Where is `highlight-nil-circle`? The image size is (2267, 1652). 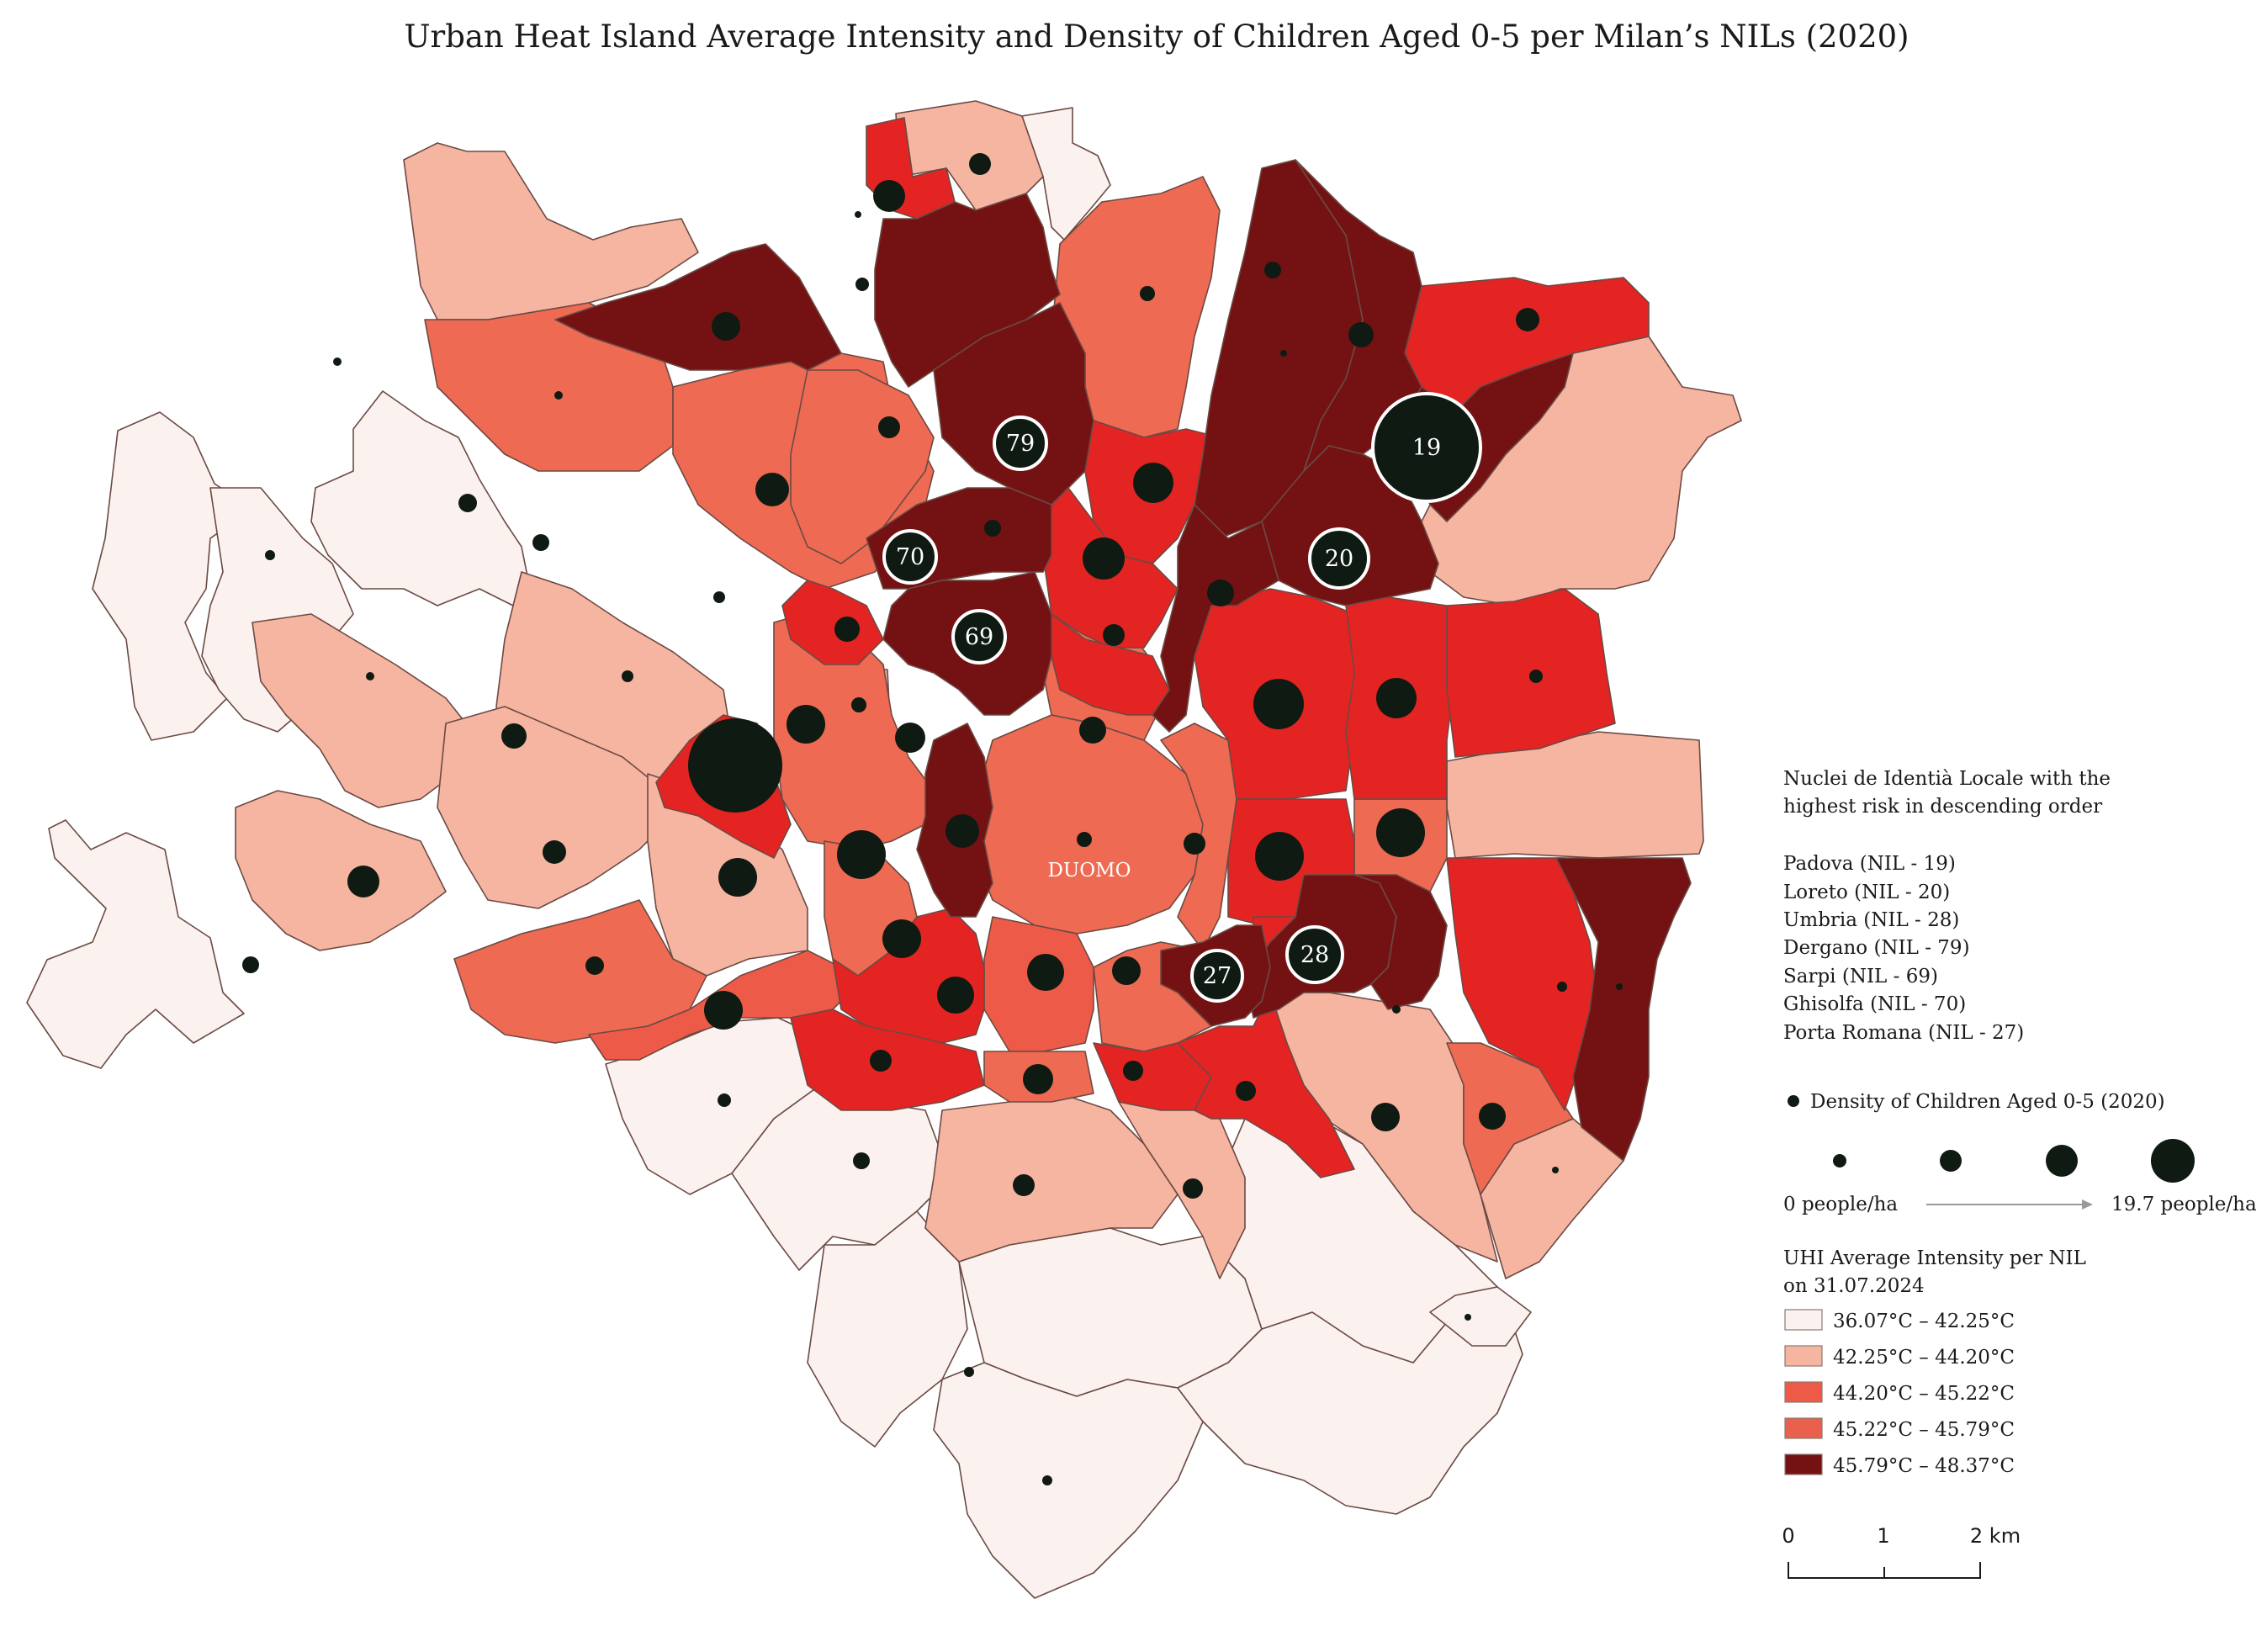
highlight-nil-circle is located at coordinates (1426, 447).